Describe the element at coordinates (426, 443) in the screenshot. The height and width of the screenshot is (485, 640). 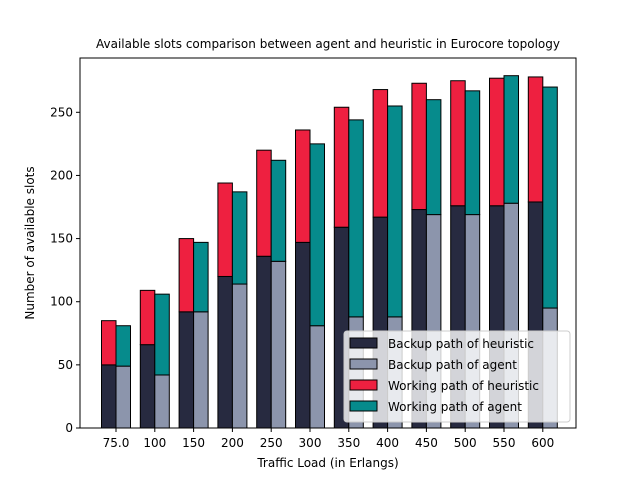
I see `x-tick-label: 450` at that location.